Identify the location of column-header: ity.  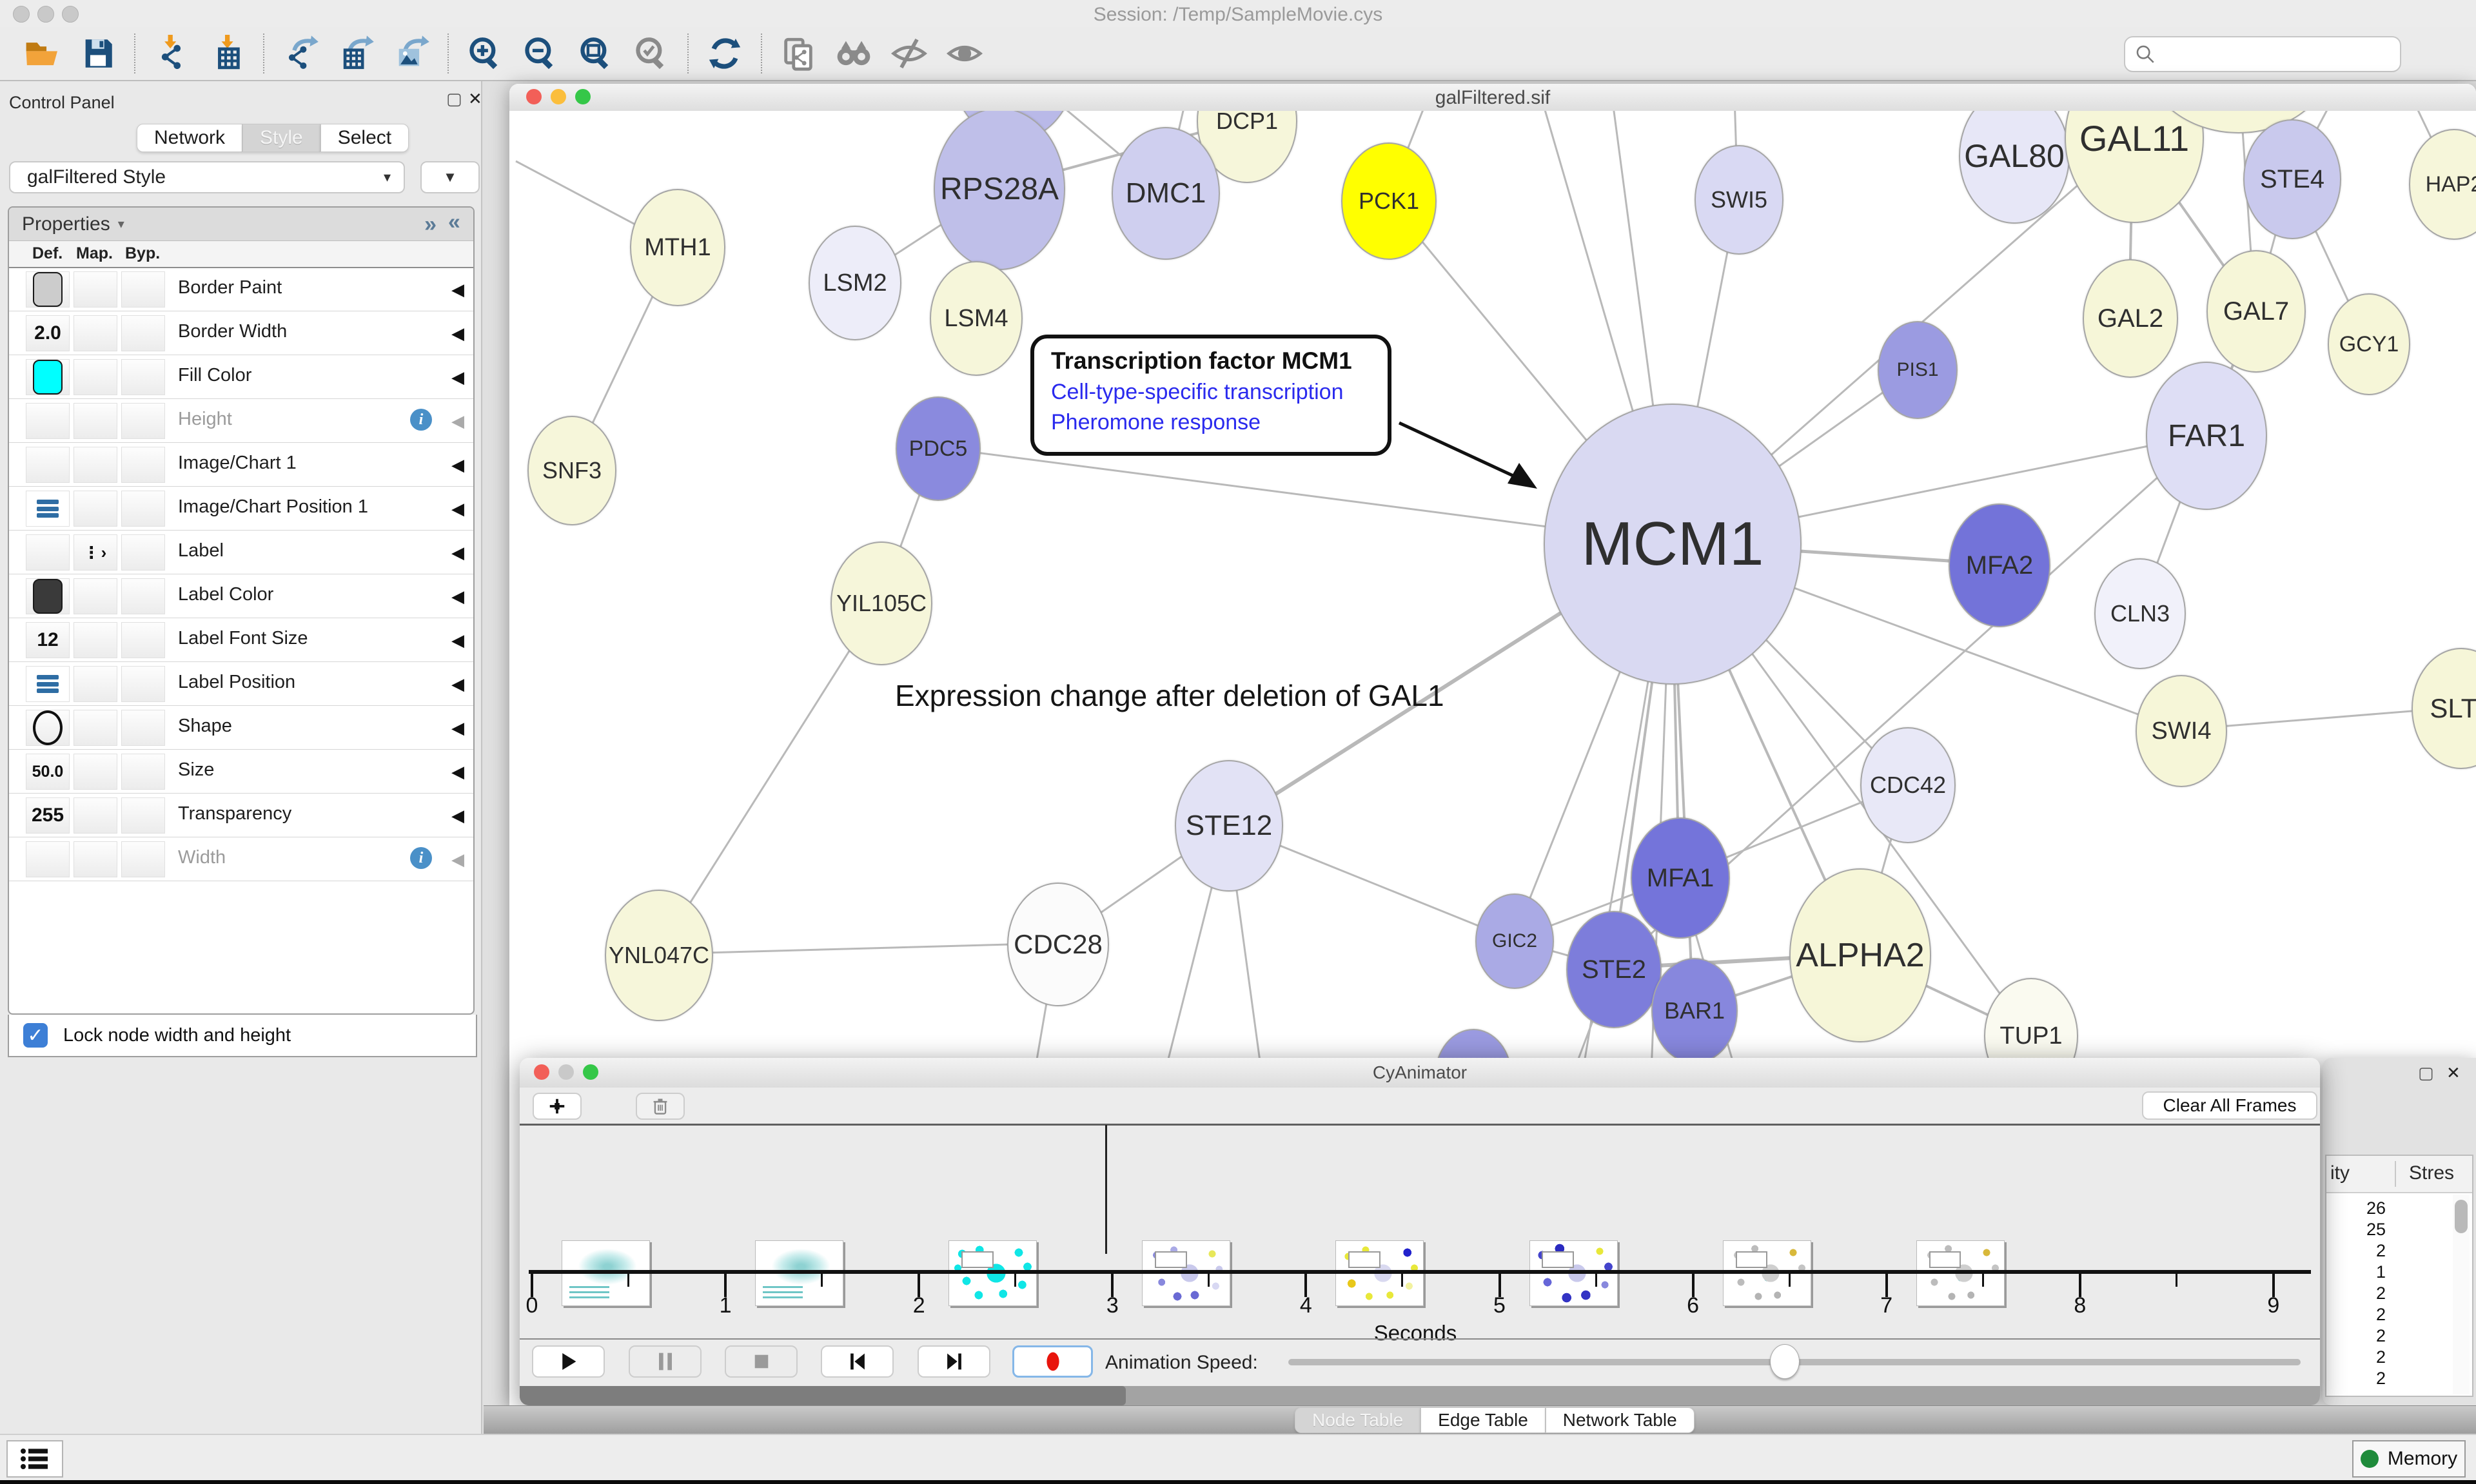
(2340, 1173).